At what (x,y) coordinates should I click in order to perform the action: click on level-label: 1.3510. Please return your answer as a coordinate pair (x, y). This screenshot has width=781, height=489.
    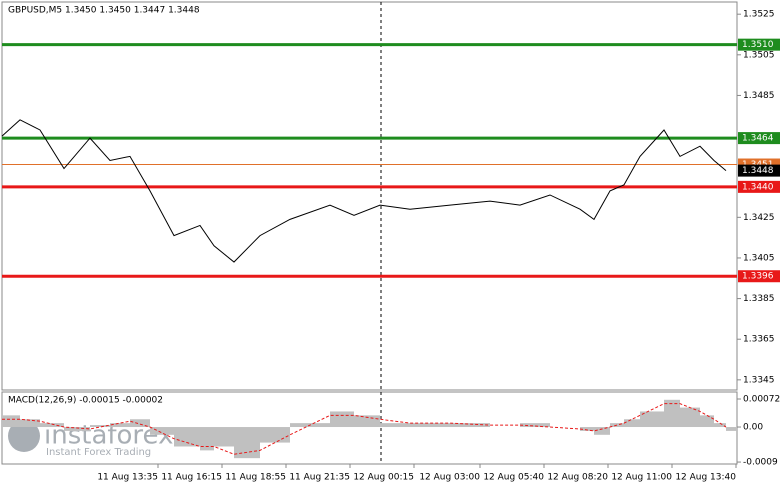
    Looking at the image, I should click on (758, 45).